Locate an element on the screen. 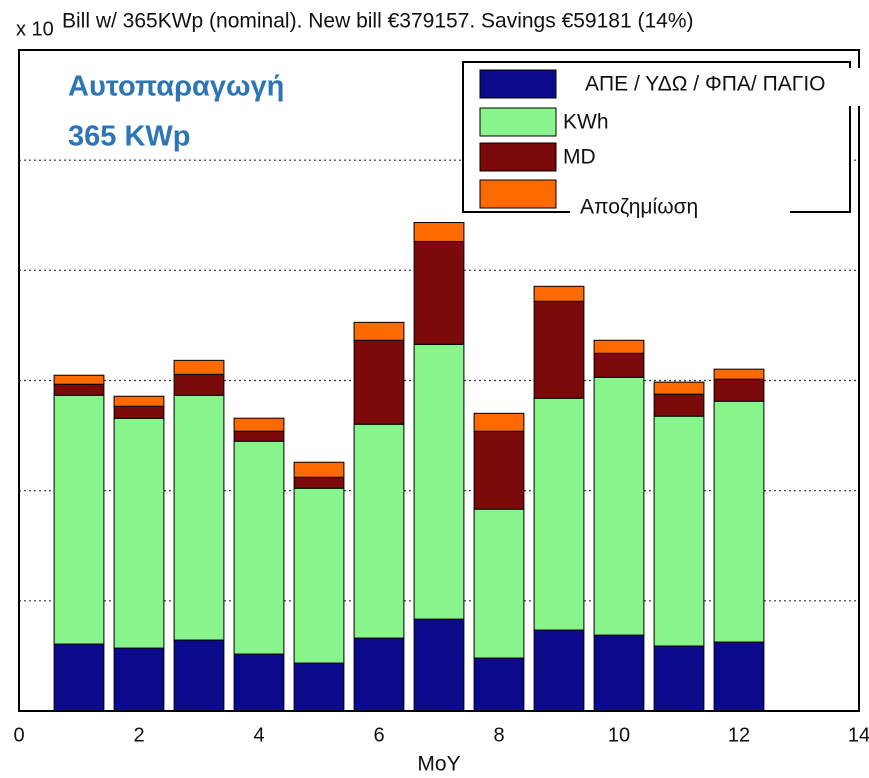 The width and height of the screenshot is (869, 778). x-tick-label: 12 is located at coordinates (739, 735).